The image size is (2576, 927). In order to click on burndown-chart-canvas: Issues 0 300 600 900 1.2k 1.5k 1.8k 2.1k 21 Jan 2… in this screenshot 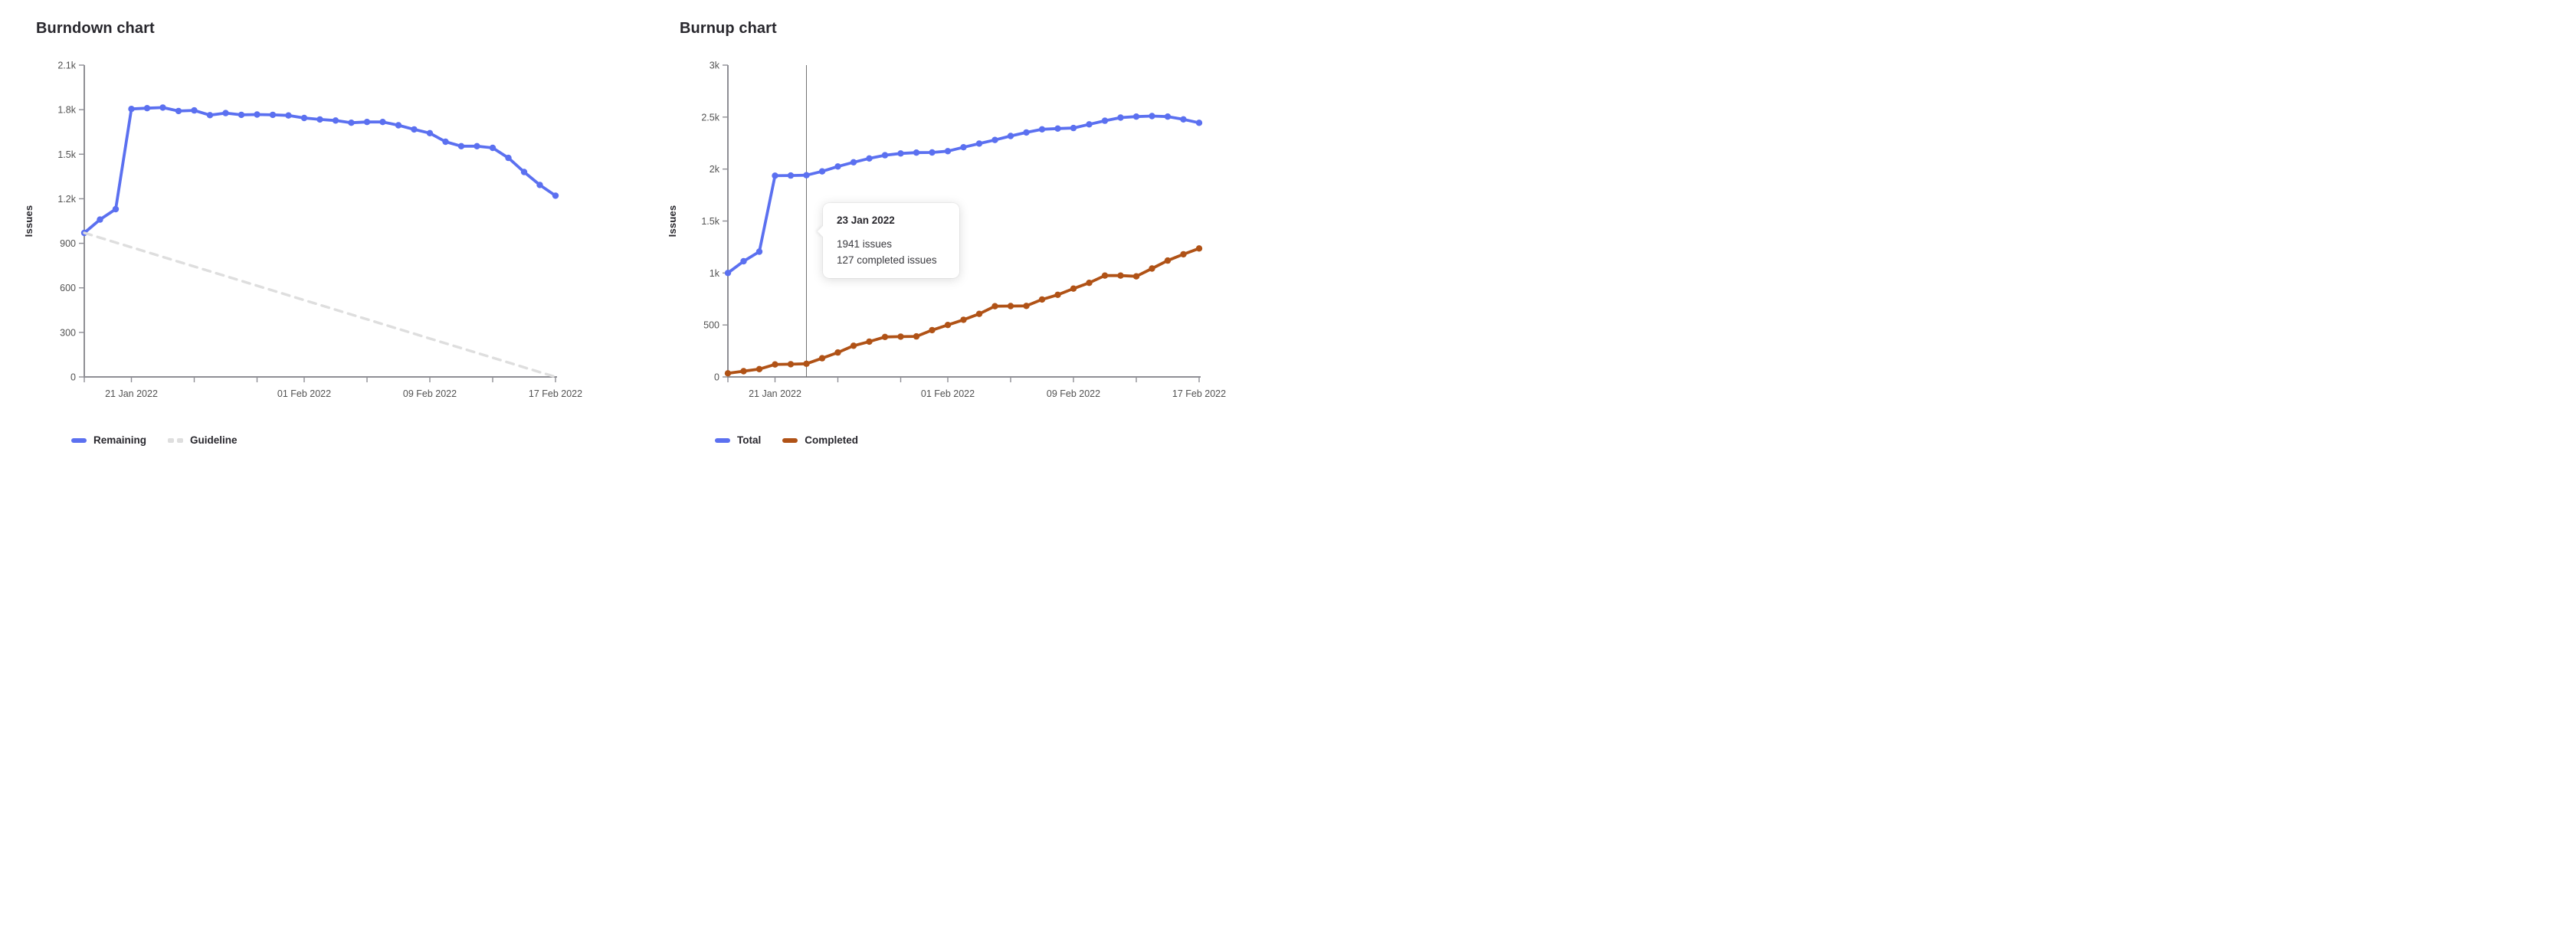, I will do `click(322, 228)`.